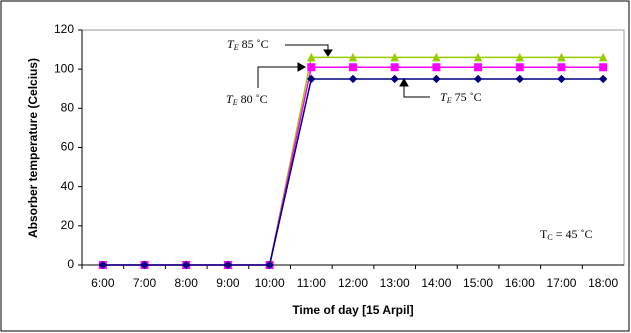 The height and width of the screenshot is (333, 631). What do you see at coordinates (145, 283) in the screenshot?
I see `x-tick-label: 7:00` at bounding box center [145, 283].